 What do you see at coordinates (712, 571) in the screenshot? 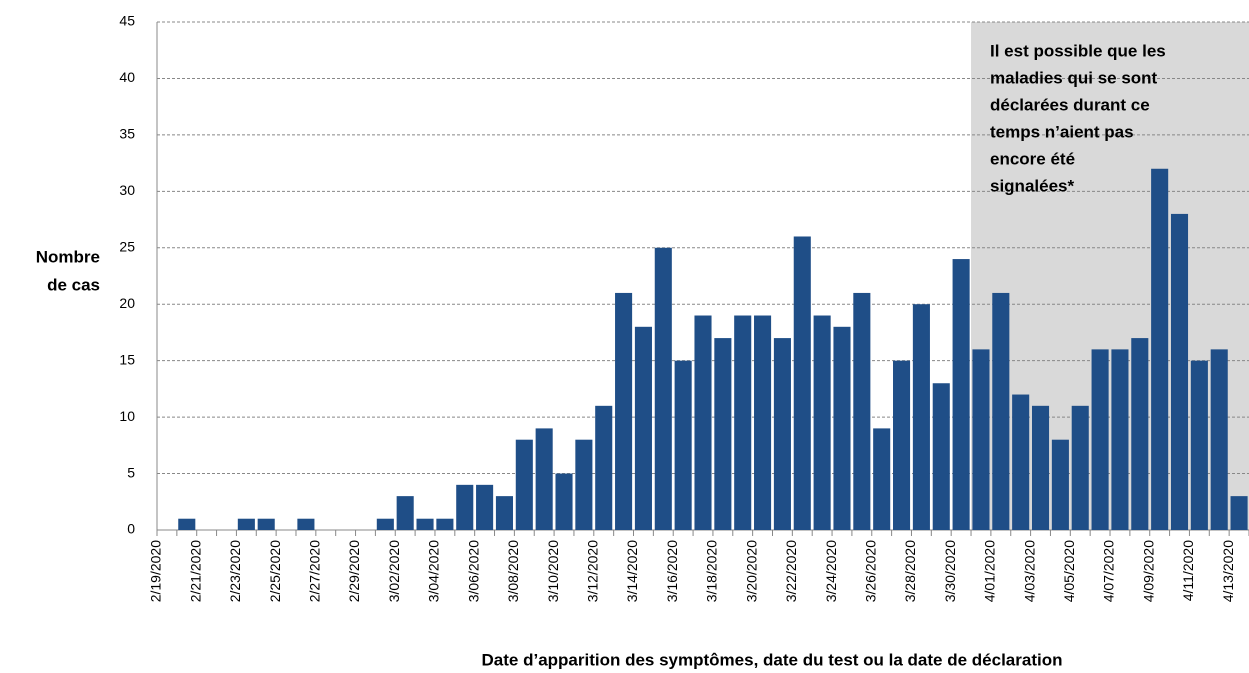
I see `x-tick-label: 3/18/2020` at bounding box center [712, 571].